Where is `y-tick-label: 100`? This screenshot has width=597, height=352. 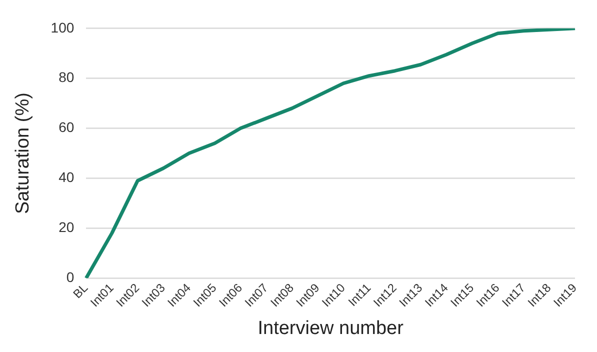 y-tick-label: 100 is located at coordinates (62, 27).